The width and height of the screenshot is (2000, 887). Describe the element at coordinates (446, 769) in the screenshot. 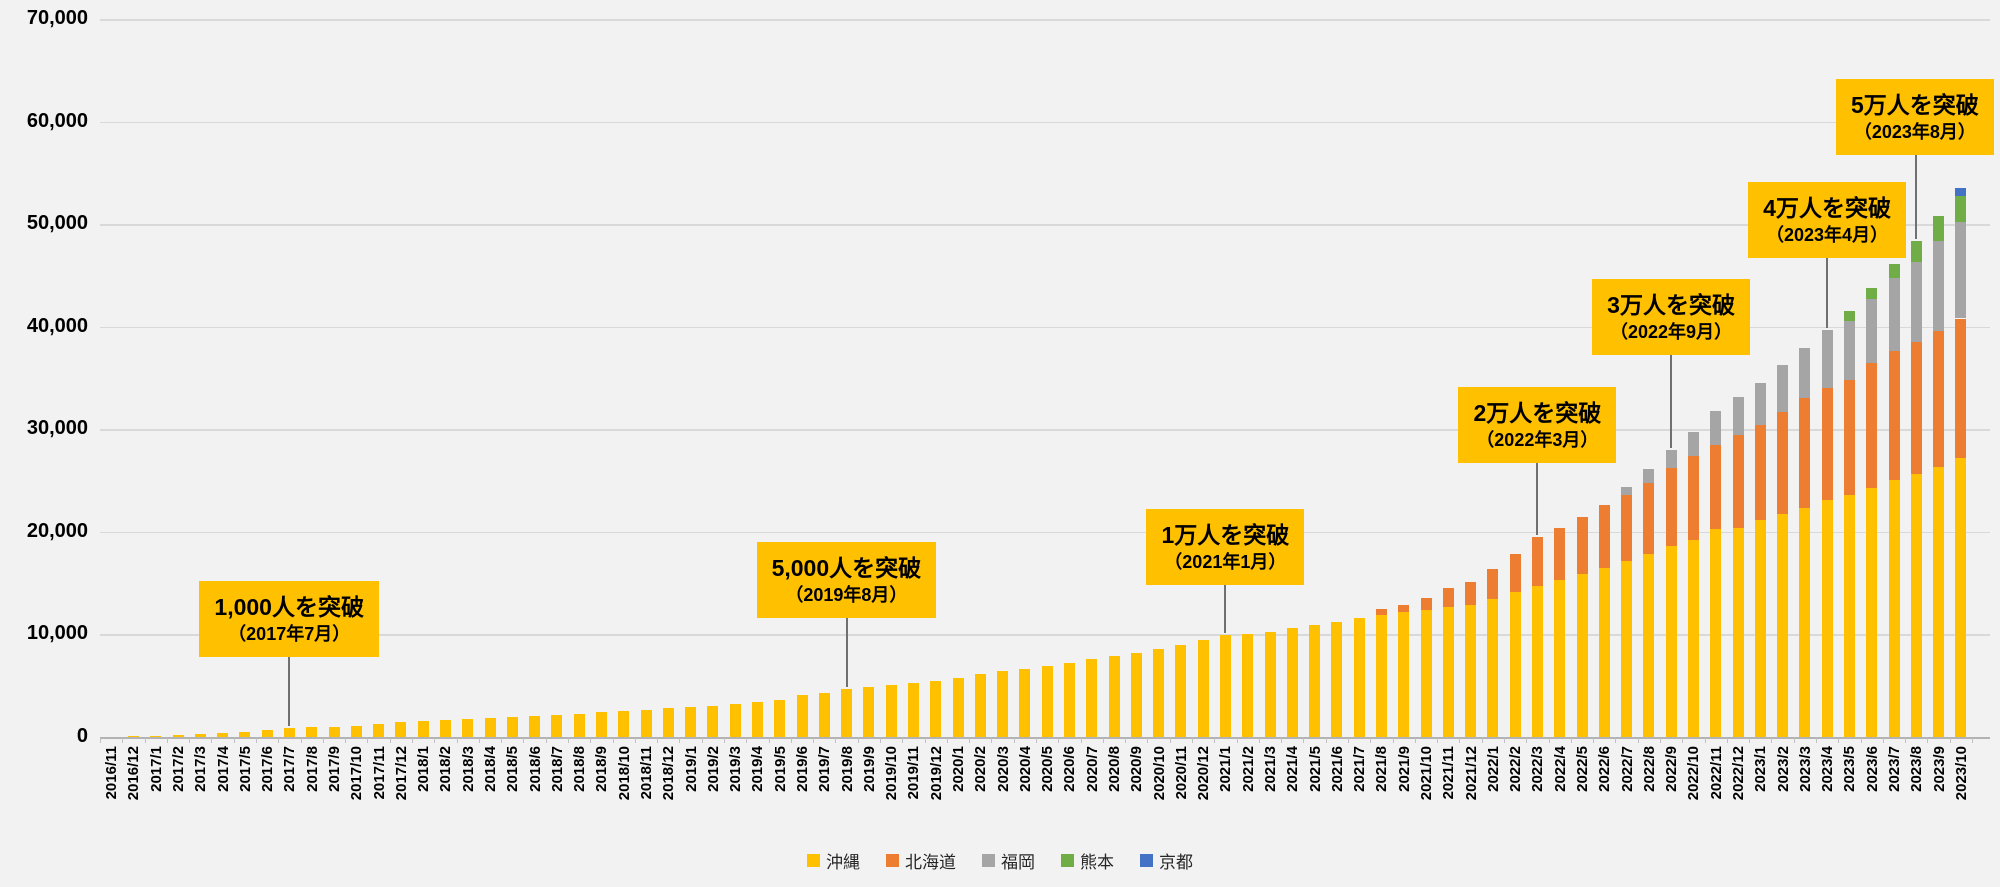

I see `x-axis-tick-label: 2018/2` at that location.